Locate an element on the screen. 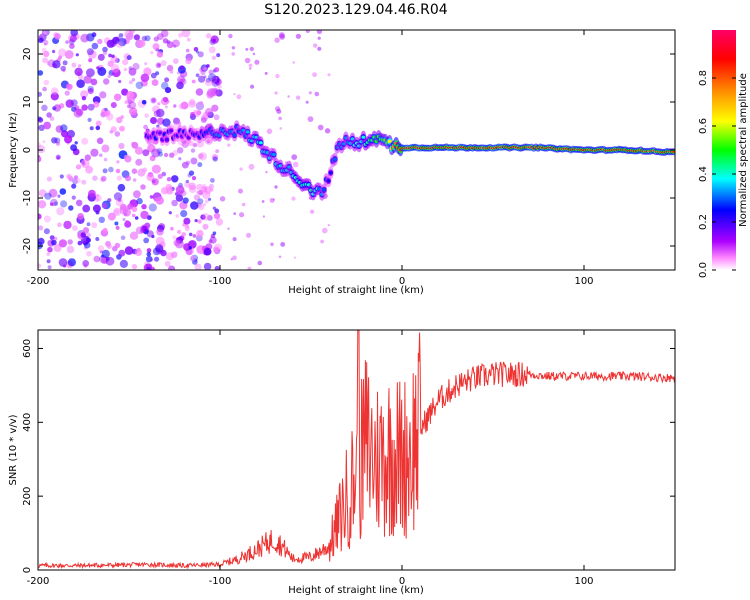 The width and height of the screenshot is (750, 600). x-tick-label: -200 is located at coordinates (38, 581).